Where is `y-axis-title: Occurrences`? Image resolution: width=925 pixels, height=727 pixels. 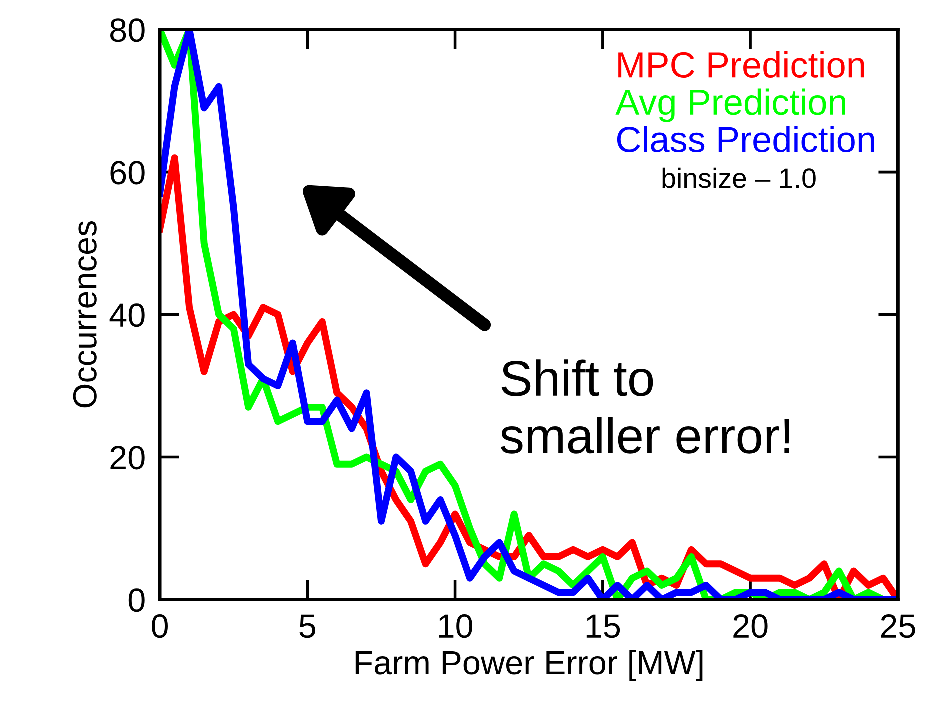
y-axis-title: Occurrences is located at coordinates (85, 315).